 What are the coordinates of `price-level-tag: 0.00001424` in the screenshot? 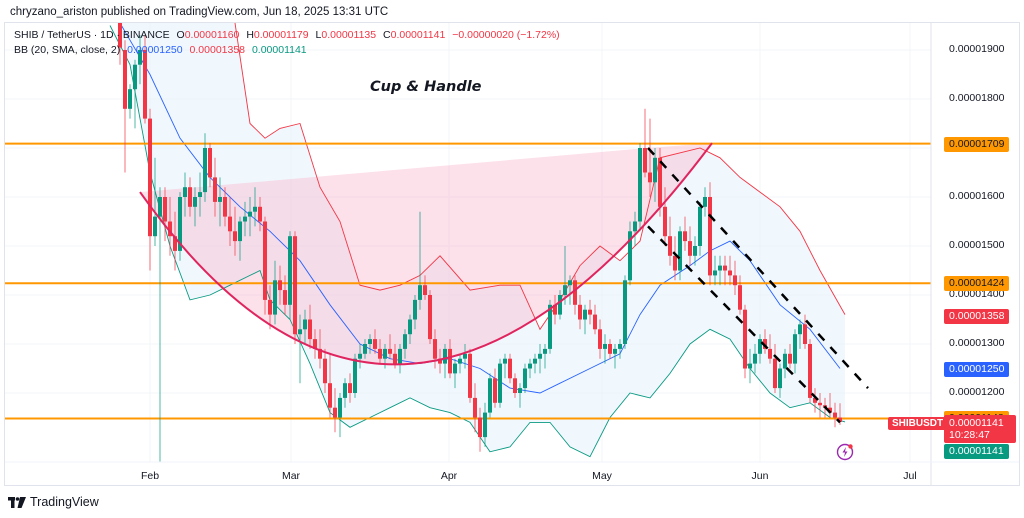 It's located at (977, 284).